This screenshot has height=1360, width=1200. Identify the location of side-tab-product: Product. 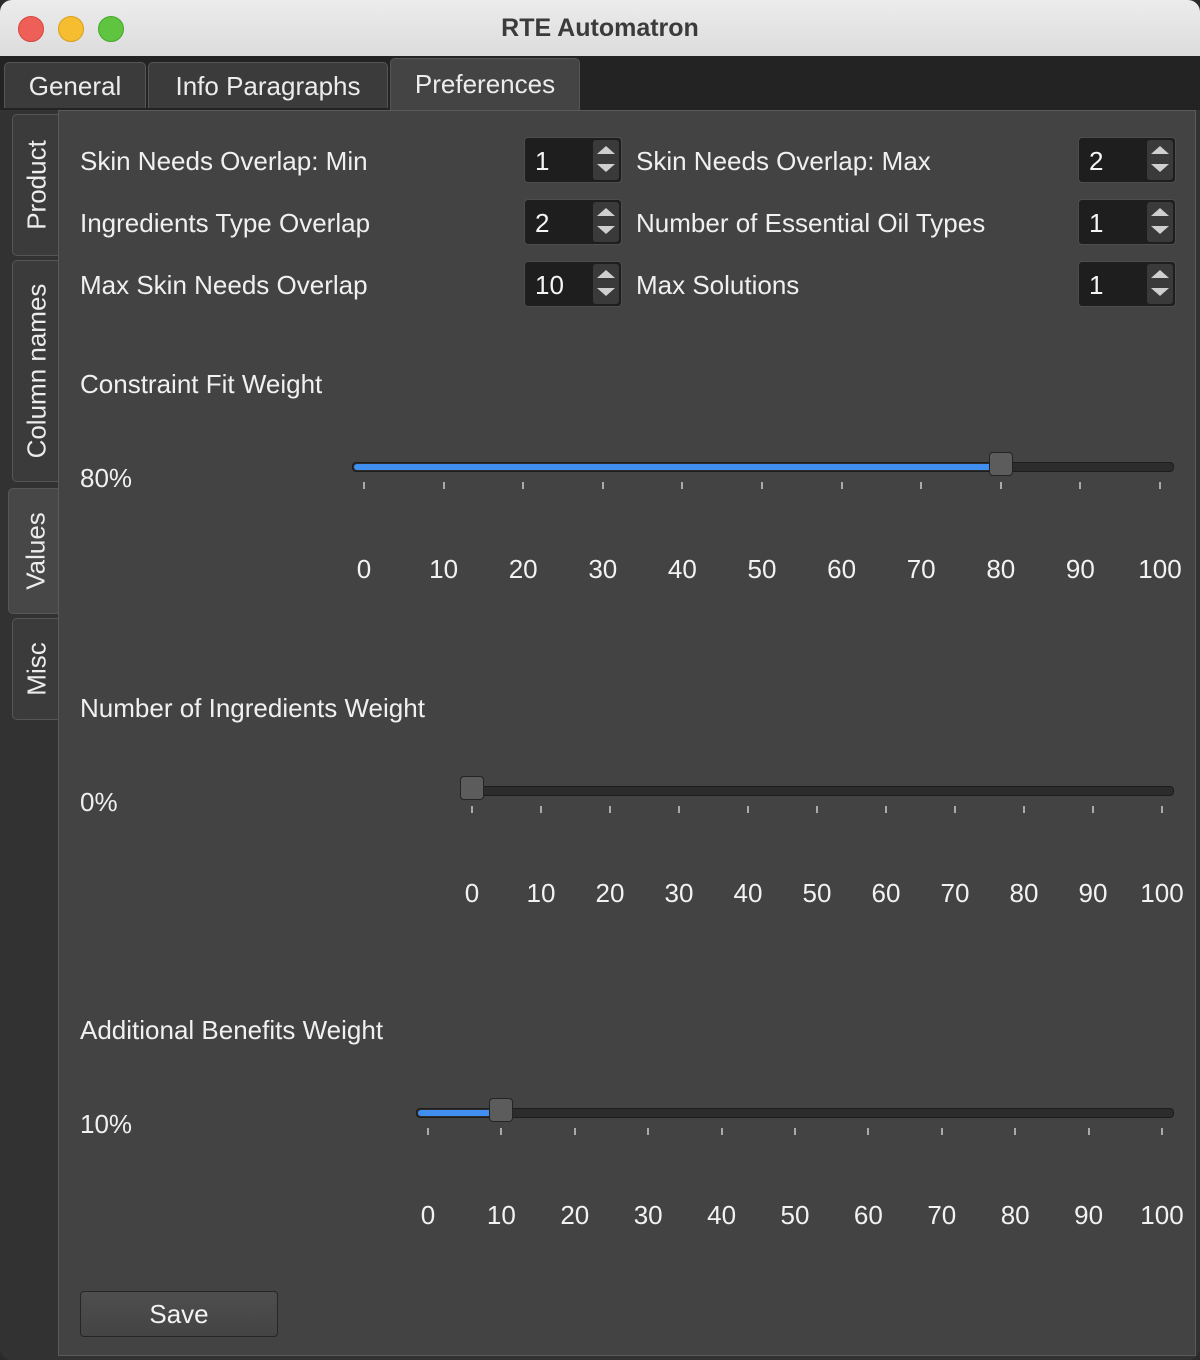
(36, 185).